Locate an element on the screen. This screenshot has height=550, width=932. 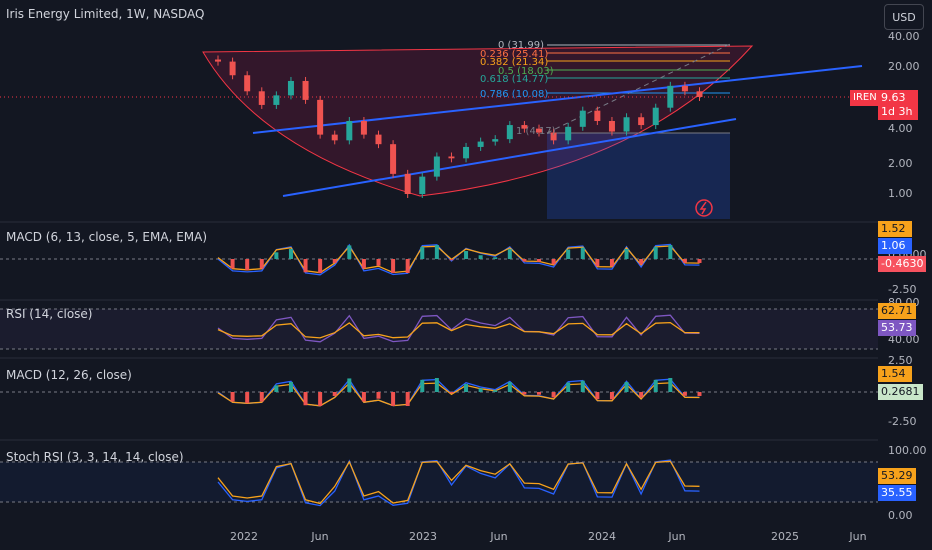
price-tick: 1.00 is located at coordinates (900, 193).